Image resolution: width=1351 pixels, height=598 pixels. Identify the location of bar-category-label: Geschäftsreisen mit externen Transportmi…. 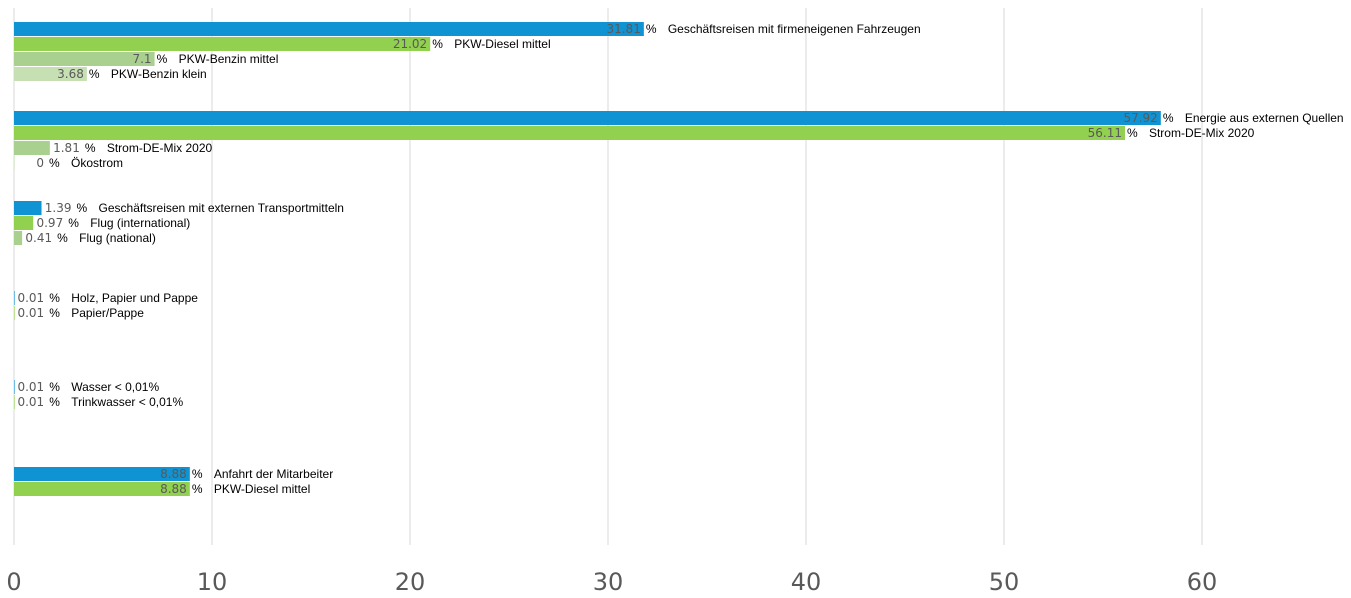
(221, 208).